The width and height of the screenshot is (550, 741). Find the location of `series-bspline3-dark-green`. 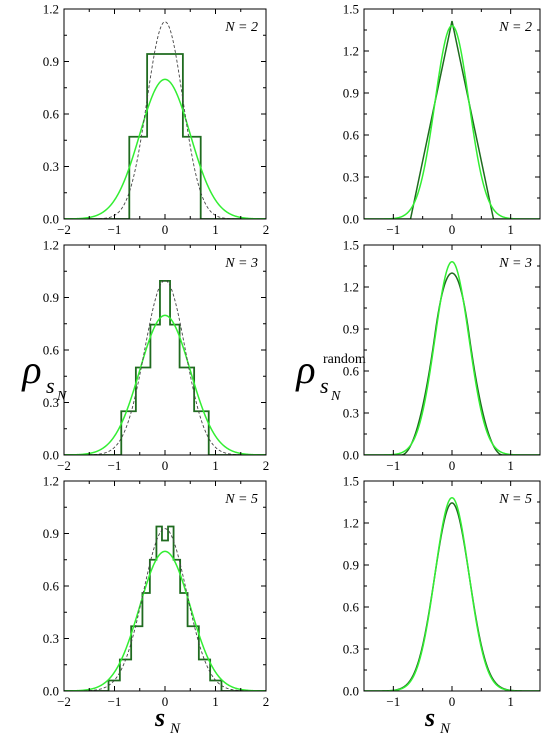

series-bspline3-dark-green is located at coordinates (452, 363).